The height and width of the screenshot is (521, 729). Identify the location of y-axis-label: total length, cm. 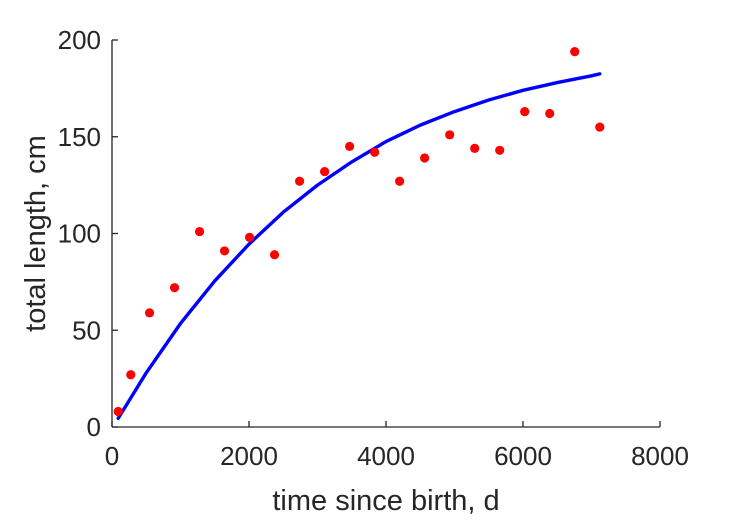
(36, 233).